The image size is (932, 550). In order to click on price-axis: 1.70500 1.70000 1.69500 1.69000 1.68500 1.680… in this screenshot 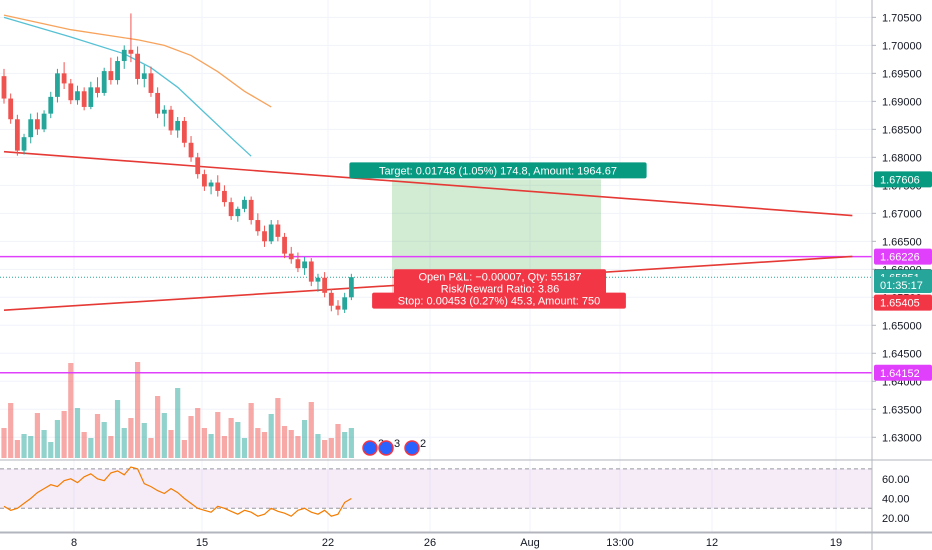, I will do `click(901, 275)`.